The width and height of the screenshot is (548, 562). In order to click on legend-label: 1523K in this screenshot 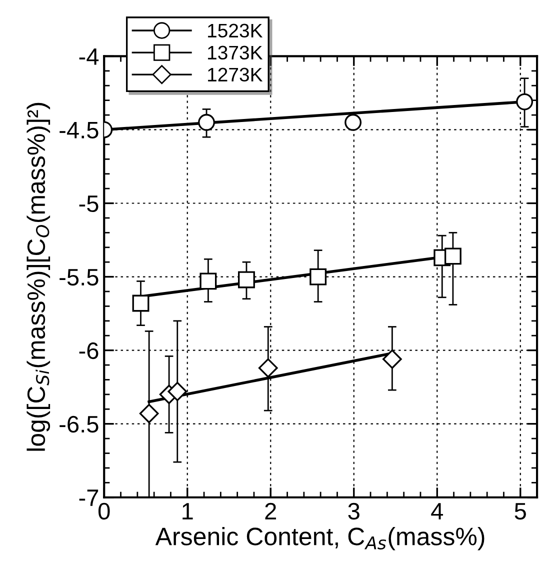, I will do `click(235, 31)`.